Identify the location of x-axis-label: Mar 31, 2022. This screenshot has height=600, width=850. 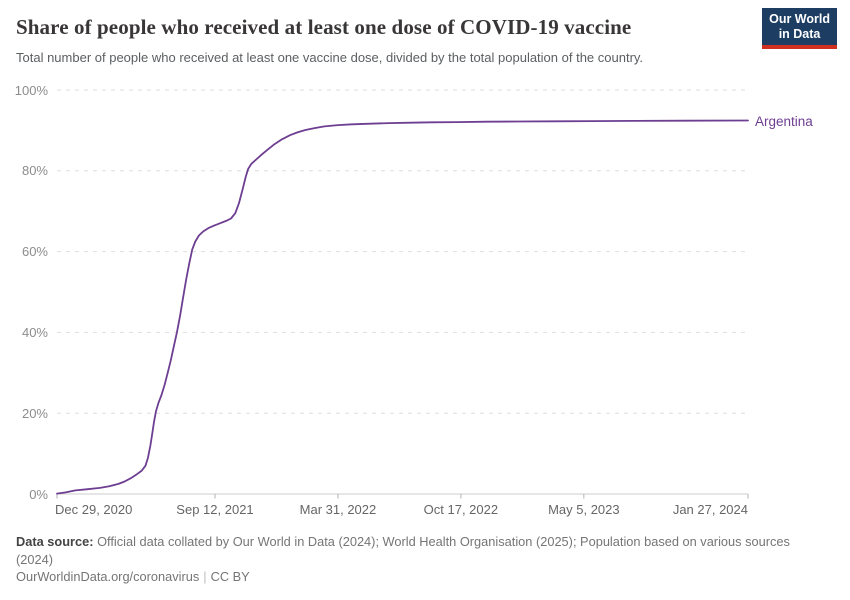
(338, 509).